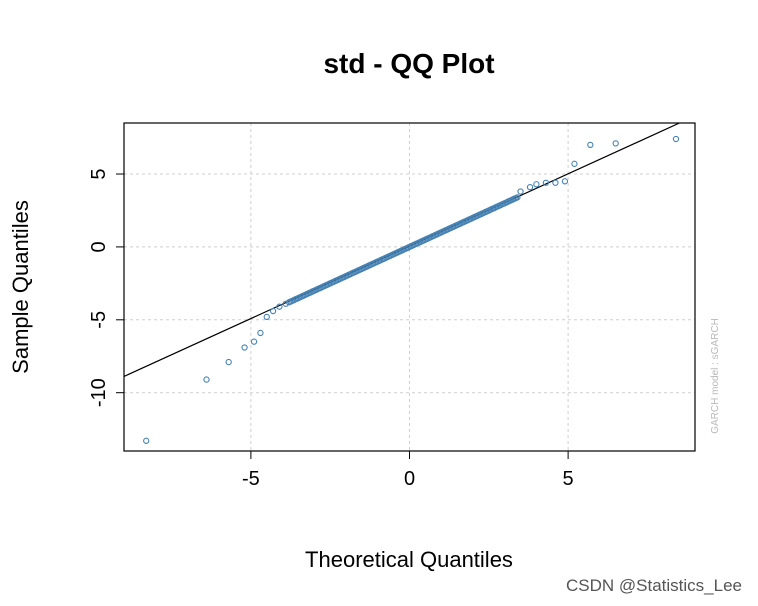 This screenshot has height=606, width=758. What do you see at coordinates (99, 246) in the screenshot?
I see `y-tick-label: 0` at bounding box center [99, 246].